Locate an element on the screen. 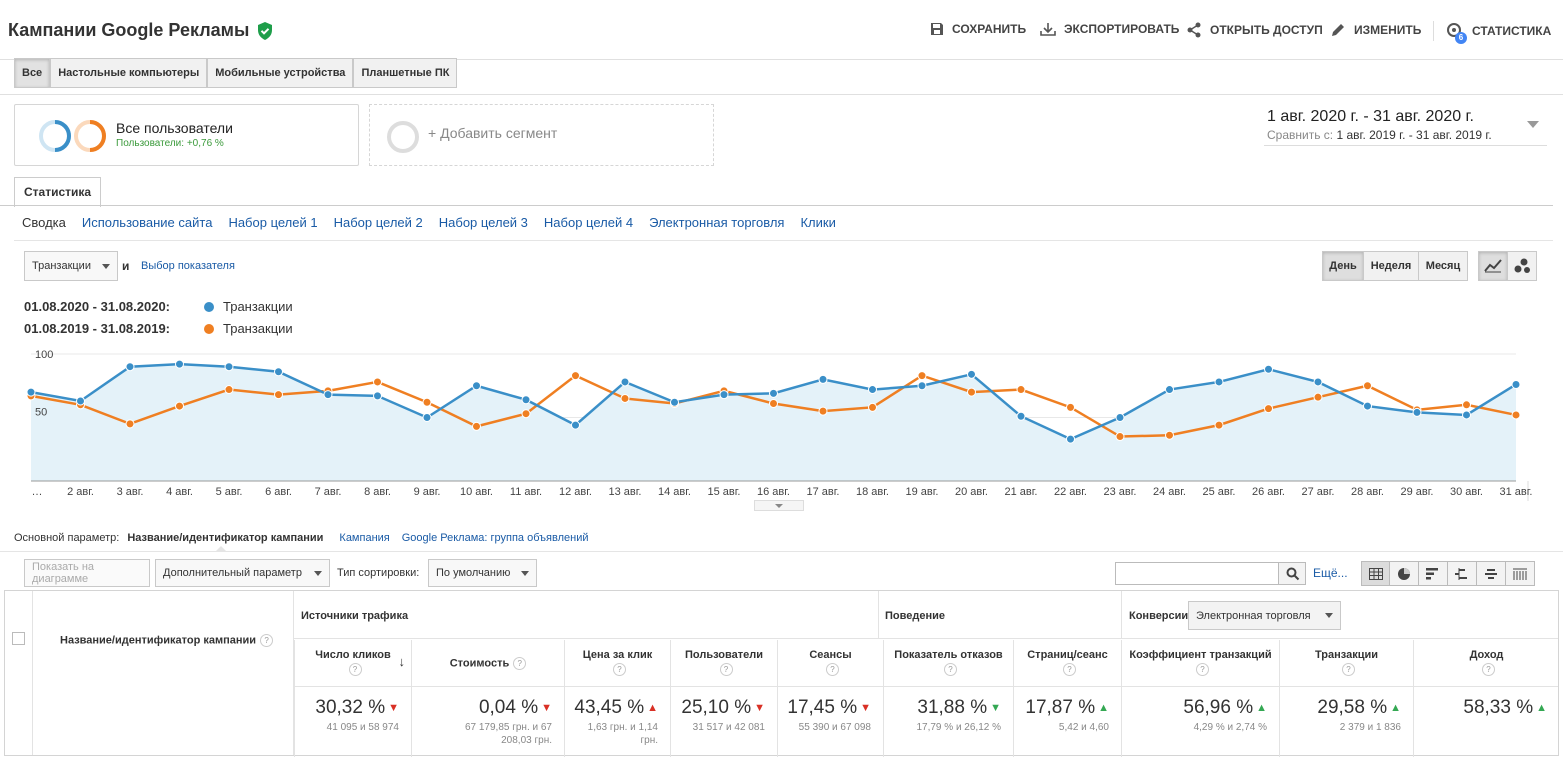 This screenshot has width=1563, height=757. day-button: День is located at coordinates (1343, 266).